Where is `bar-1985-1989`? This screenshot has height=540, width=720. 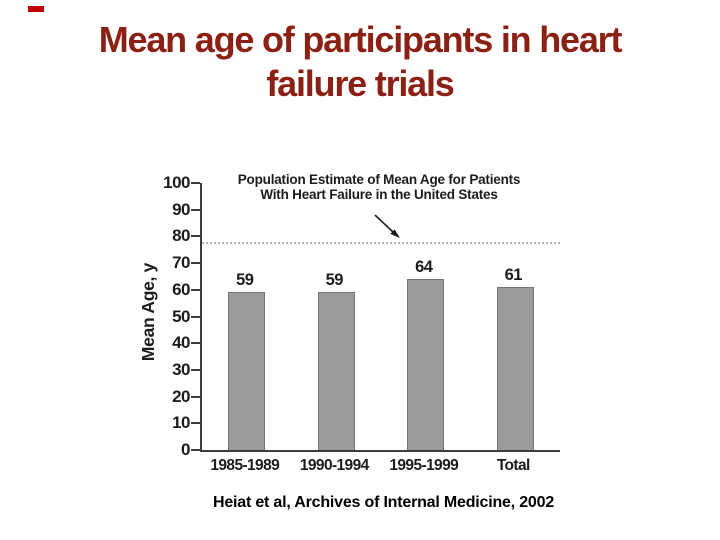
bar-1985-1989 is located at coordinates (247, 371).